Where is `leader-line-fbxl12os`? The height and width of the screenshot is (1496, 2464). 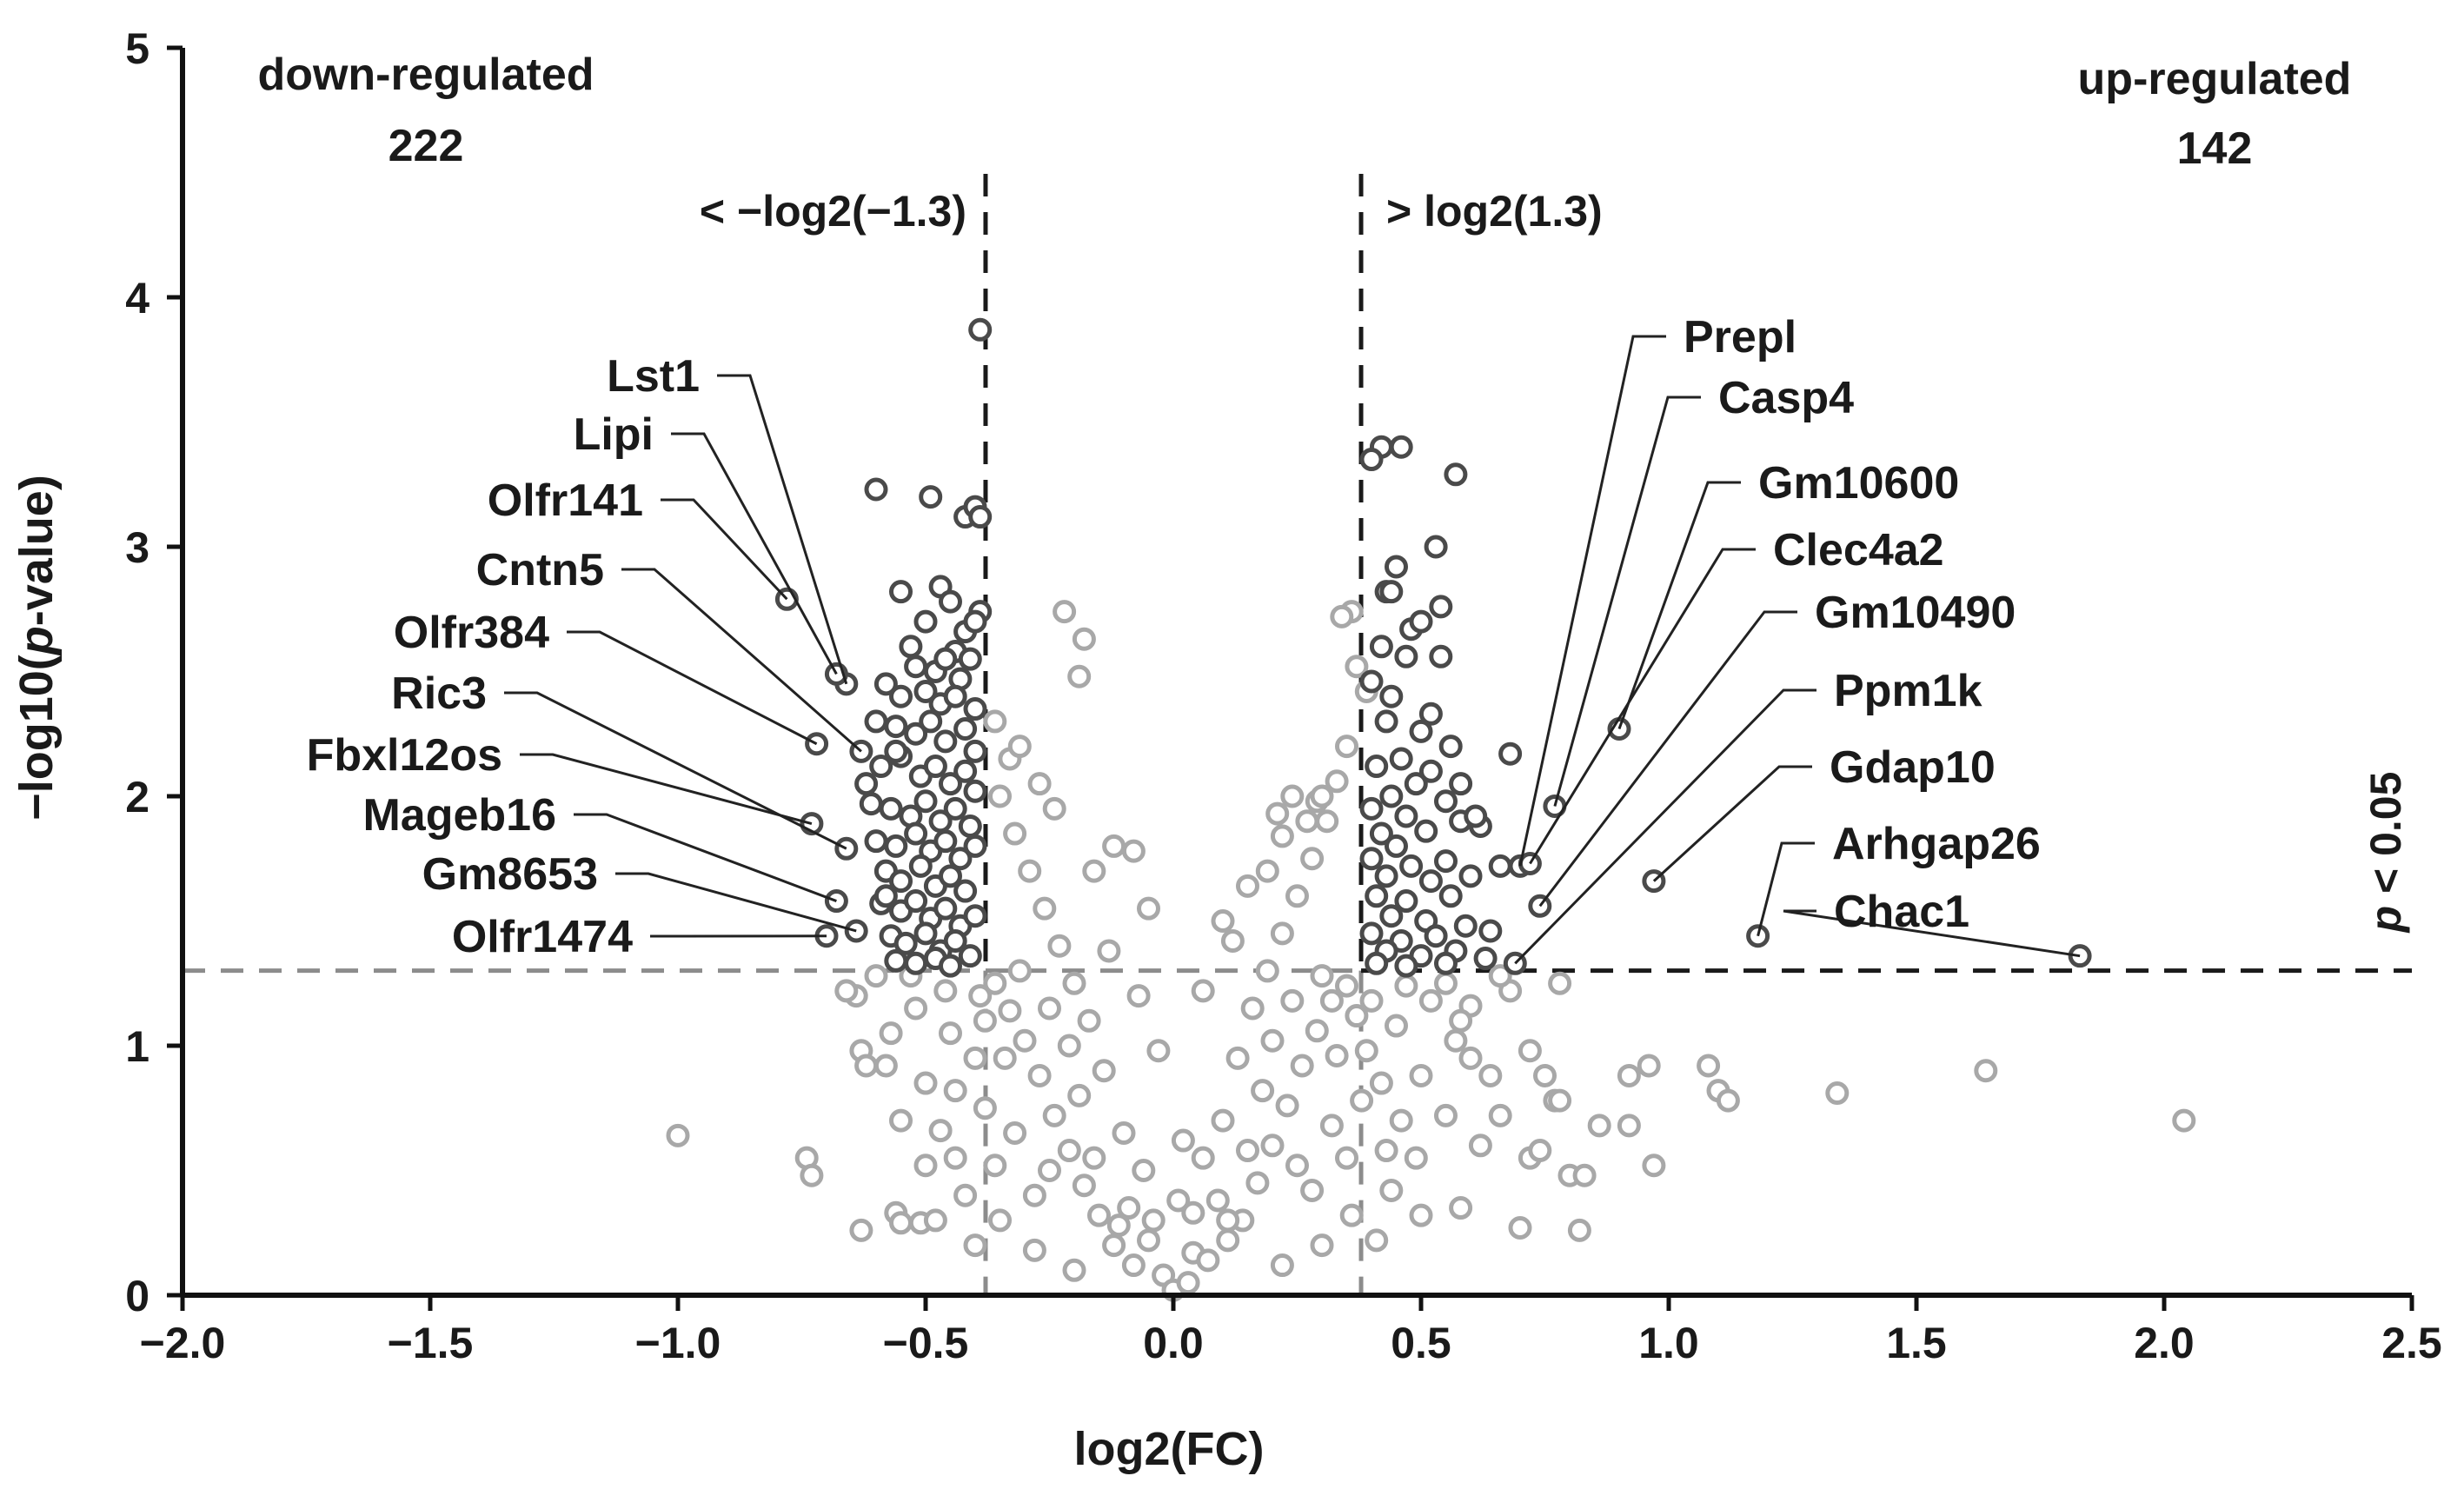
leader-line-fbxl12os is located at coordinates (666, 789).